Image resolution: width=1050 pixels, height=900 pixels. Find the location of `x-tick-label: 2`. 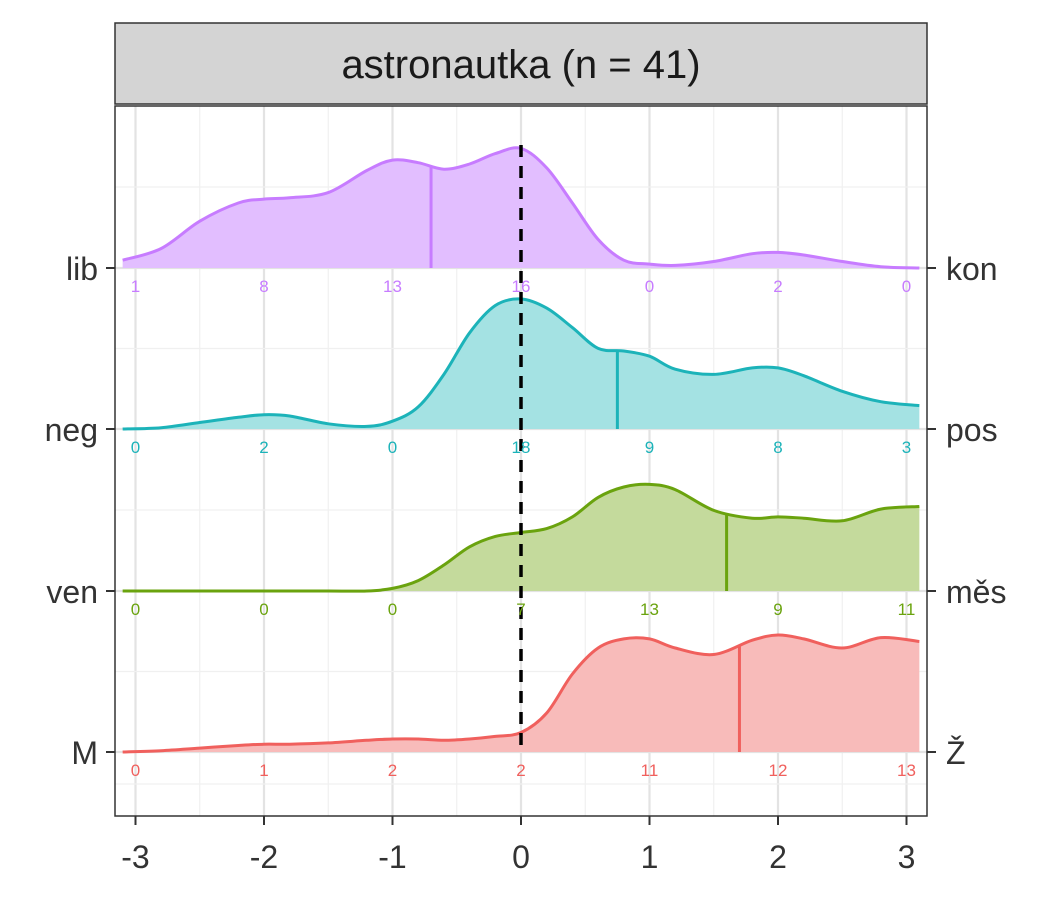

x-tick-label: 2 is located at coordinates (778, 857).